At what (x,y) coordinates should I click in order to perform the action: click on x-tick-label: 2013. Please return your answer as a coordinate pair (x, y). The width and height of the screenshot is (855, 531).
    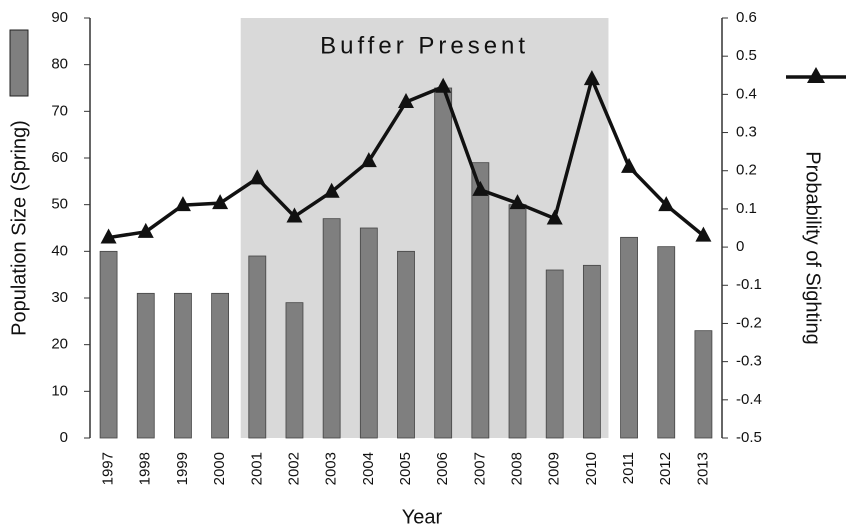
    Looking at the image, I should click on (702, 468).